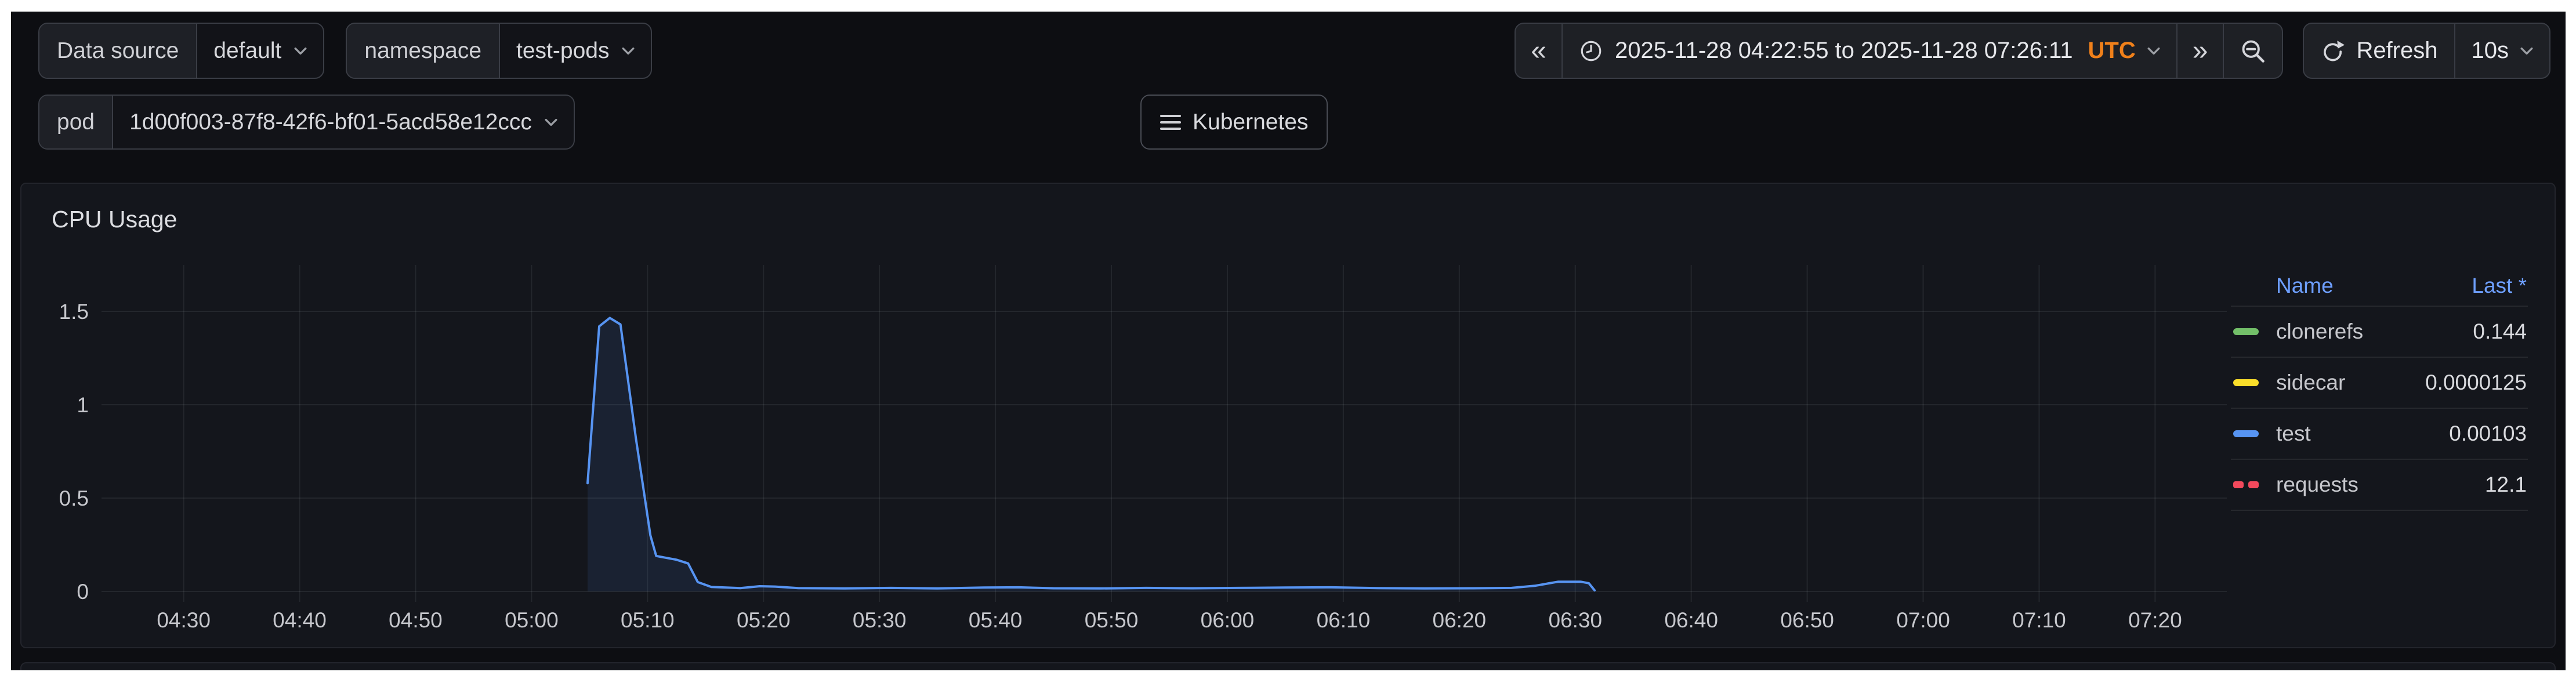 The height and width of the screenshot is (679, 2576). Describe the element at coordinates (2500, 331) in the screenshot. I see `series-last-value: 0.144` at that location.